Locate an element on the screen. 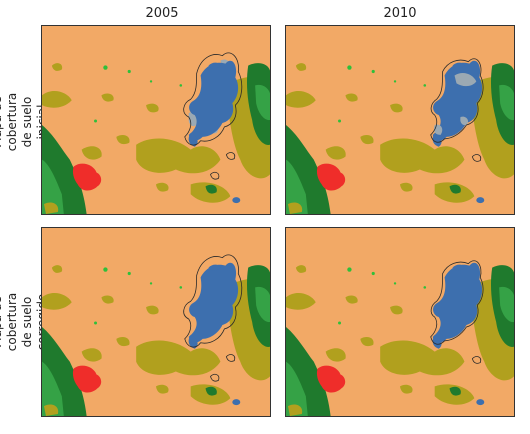 The height and width of the screenshot is (434, 530). row-title-corrected: Mapa de cobertura de suelo corregido is located at coordinates (24, 322).